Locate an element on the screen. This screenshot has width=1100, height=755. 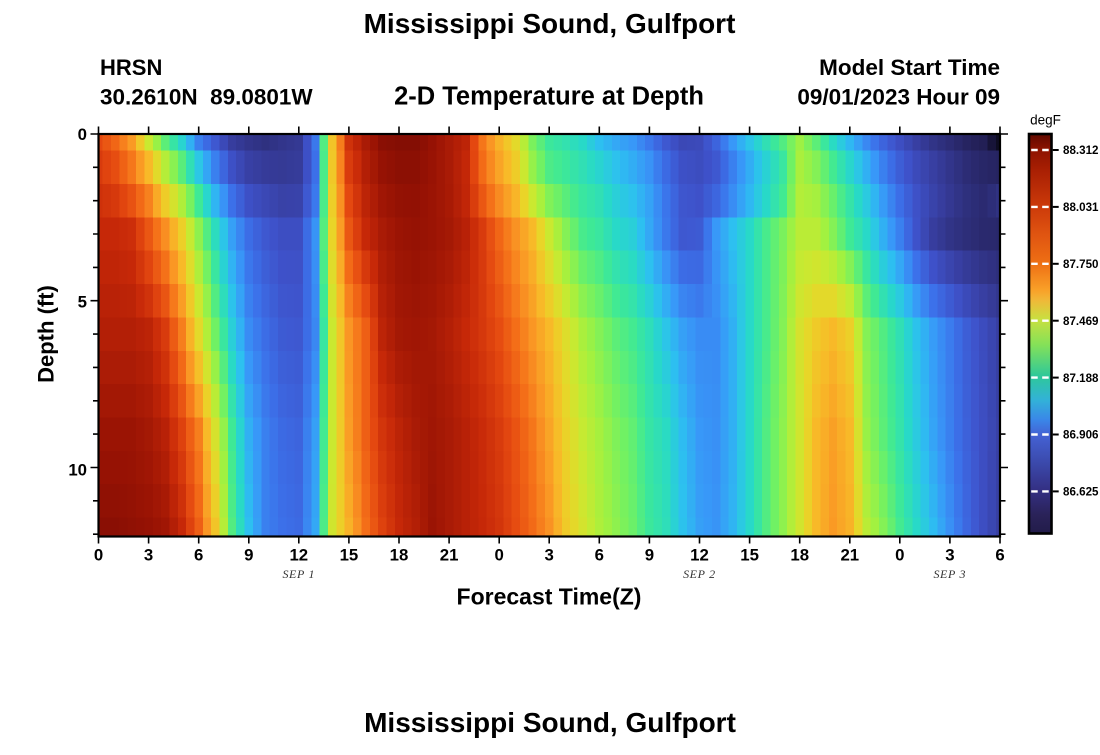
svg-text: Forecast Time(Z) is located at coordinates (549, 597).